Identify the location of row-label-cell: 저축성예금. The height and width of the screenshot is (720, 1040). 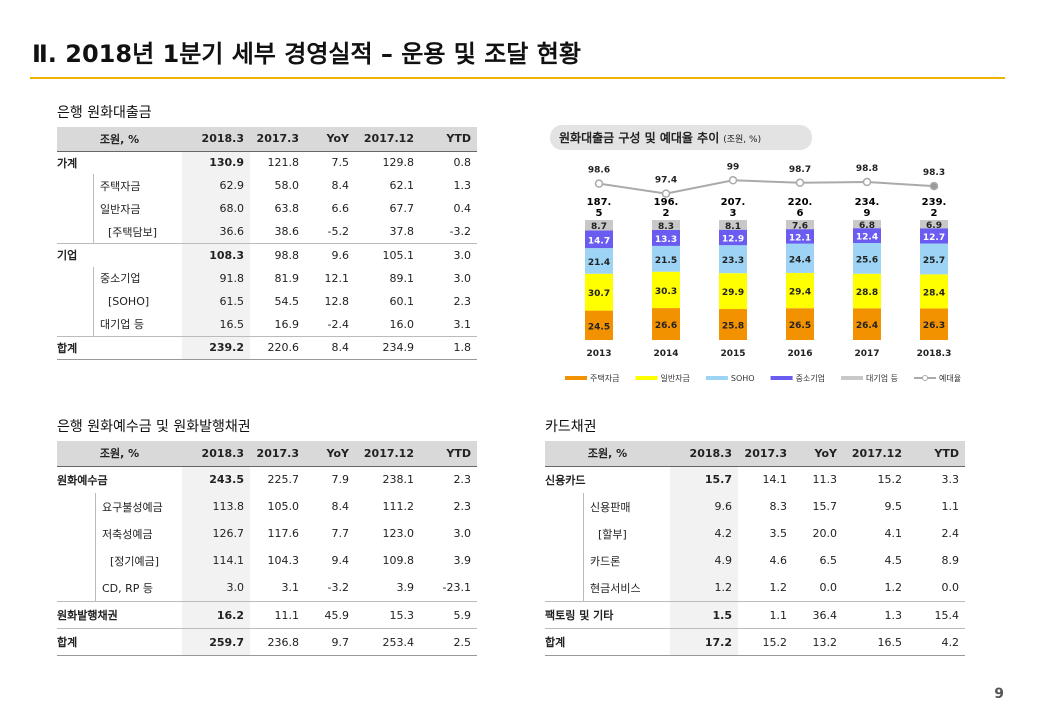
(119, 533).